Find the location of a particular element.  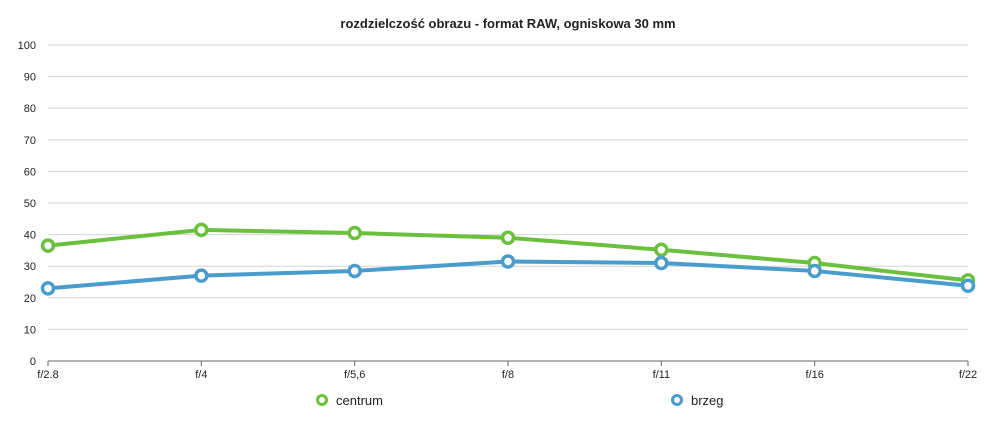

legend-item-centrum: centrum is located at coordinates (349, 400).